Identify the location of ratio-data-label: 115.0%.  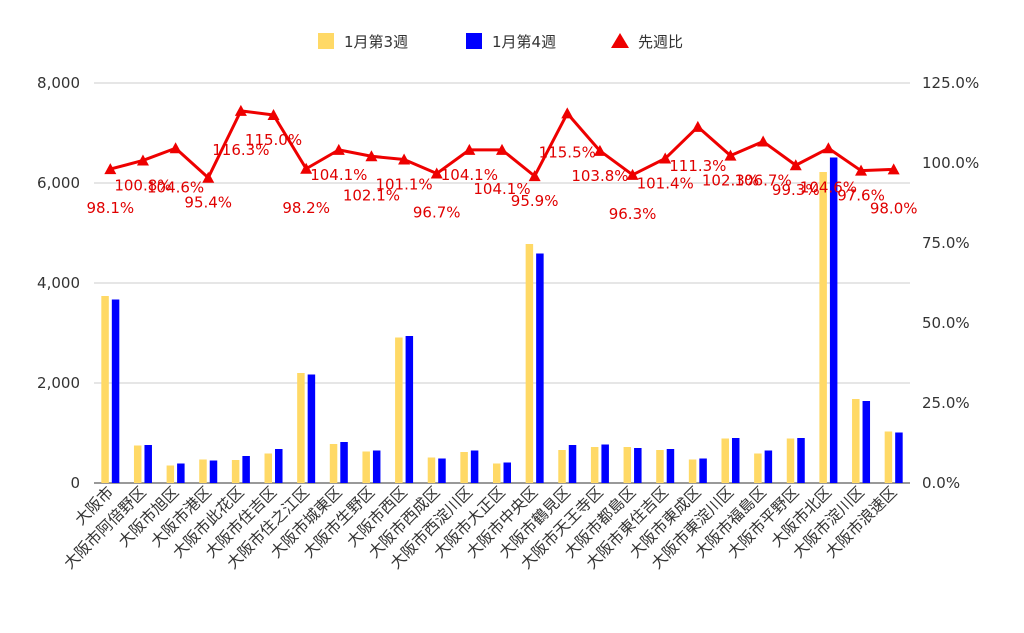
(273, 140).